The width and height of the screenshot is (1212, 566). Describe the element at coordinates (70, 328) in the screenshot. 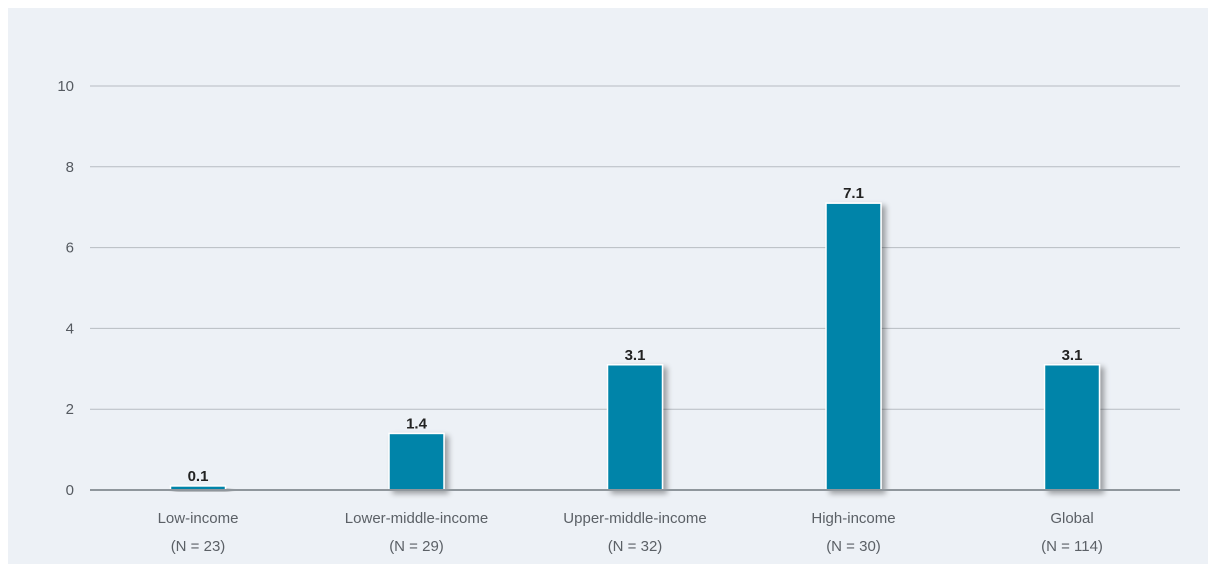

I see `y-tick-label: 4` at that location.